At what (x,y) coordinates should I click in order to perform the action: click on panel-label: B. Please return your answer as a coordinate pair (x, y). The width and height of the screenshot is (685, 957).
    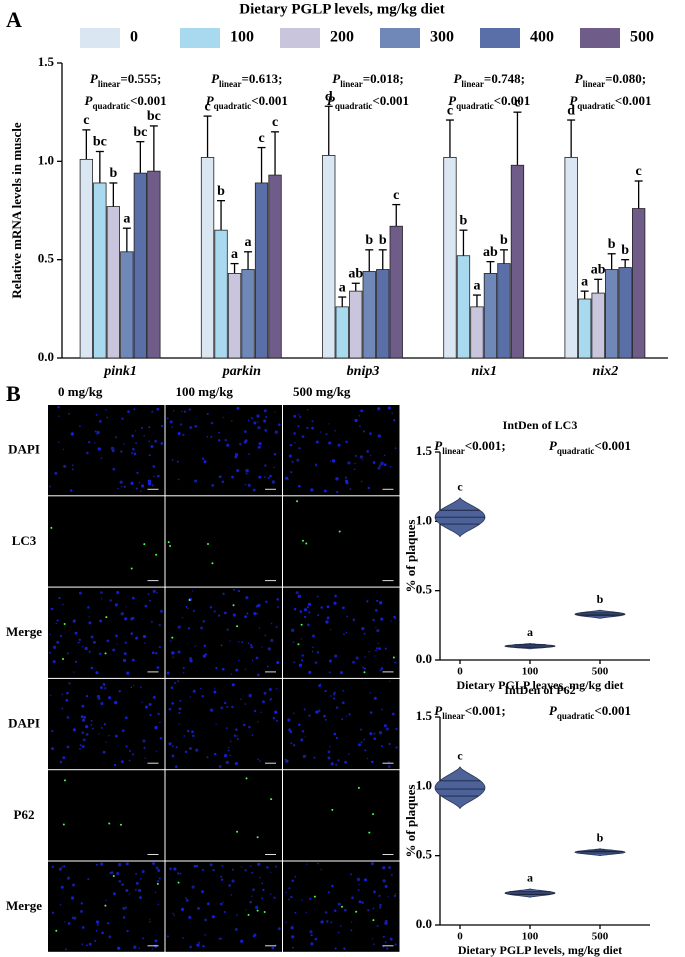
    Looking at the image, I should click on (13, 393).